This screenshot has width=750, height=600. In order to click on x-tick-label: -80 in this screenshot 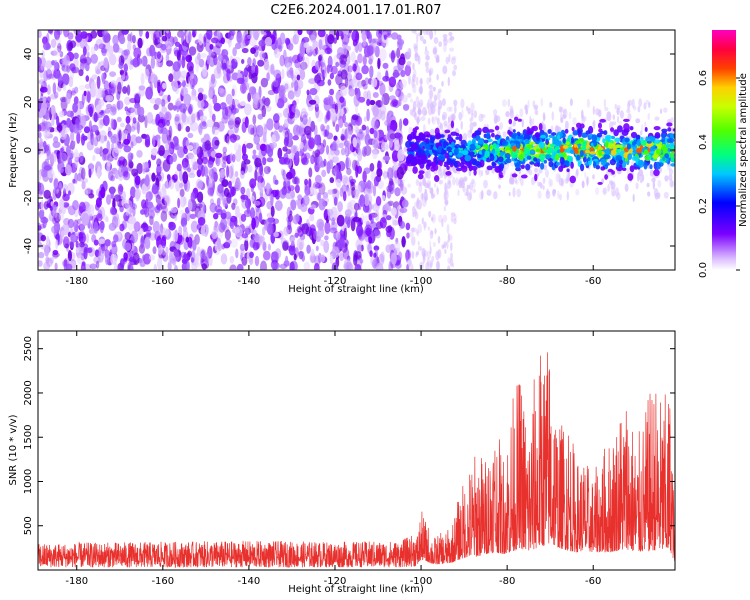, I will do `click(507, 581)`.